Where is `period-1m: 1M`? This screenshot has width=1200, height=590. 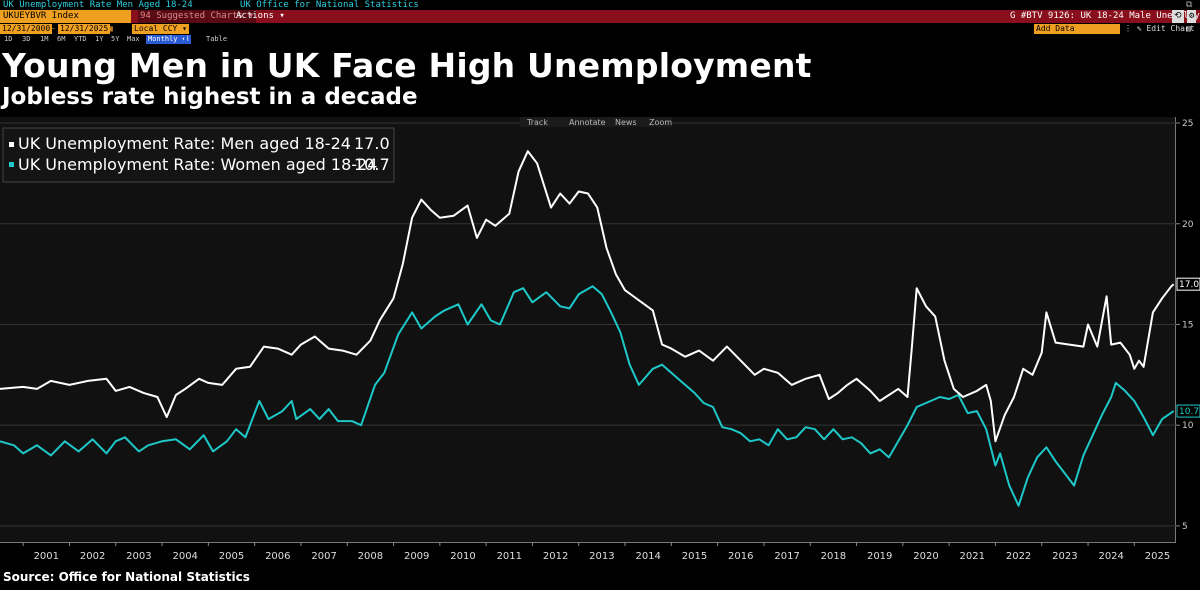 period-1m: 1M is located at coordinates (44, 39).